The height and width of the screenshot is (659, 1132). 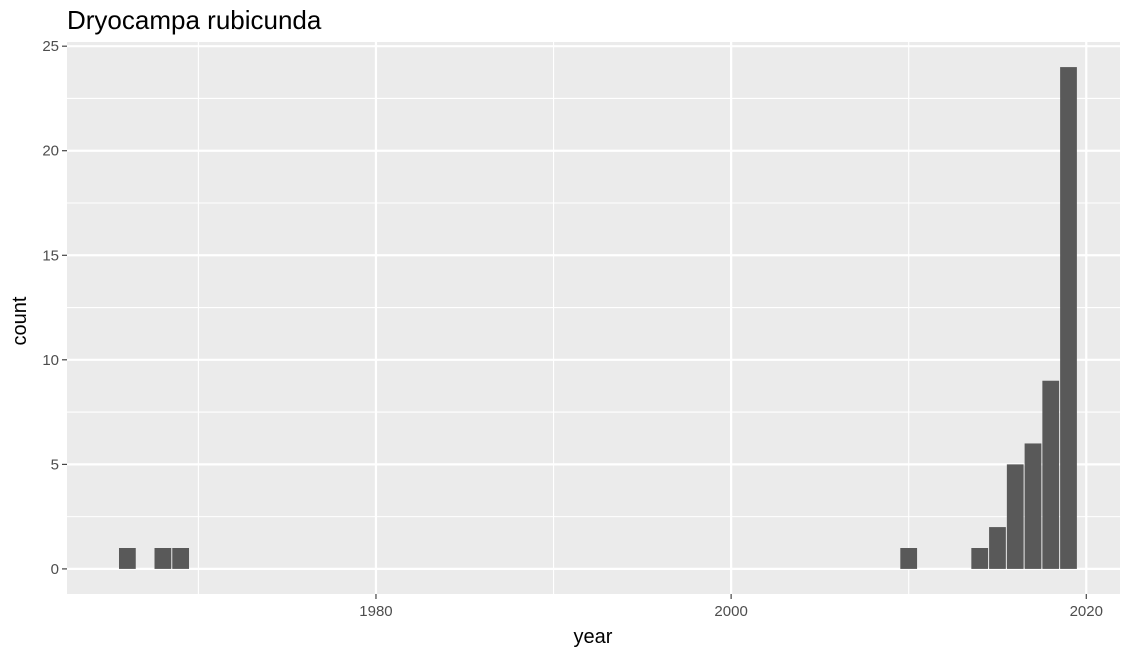 I want to click on x-axis-title: year, so click(x=593, y=637).